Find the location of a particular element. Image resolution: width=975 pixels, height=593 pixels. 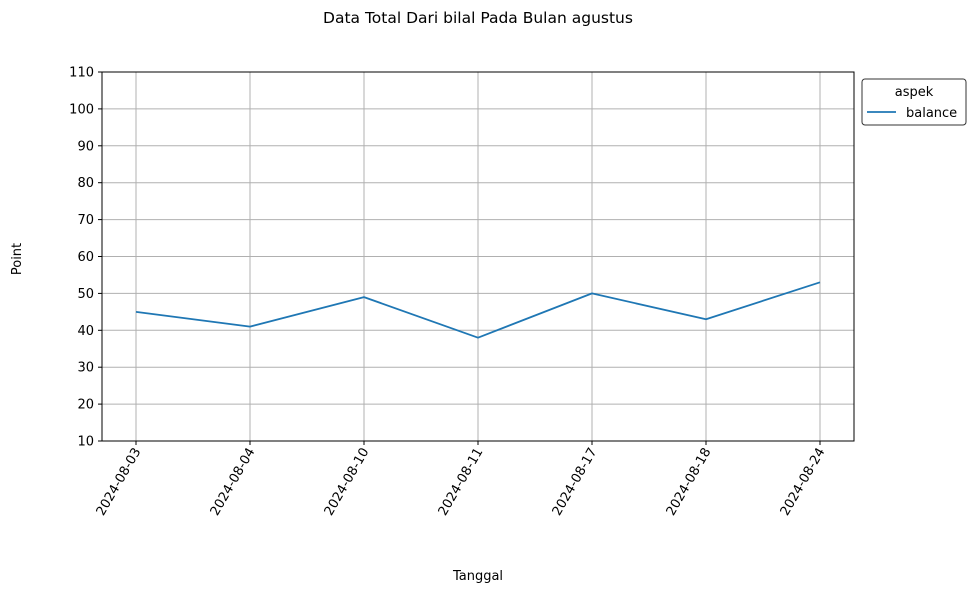

legend-box is located at coordinates (914, 102).